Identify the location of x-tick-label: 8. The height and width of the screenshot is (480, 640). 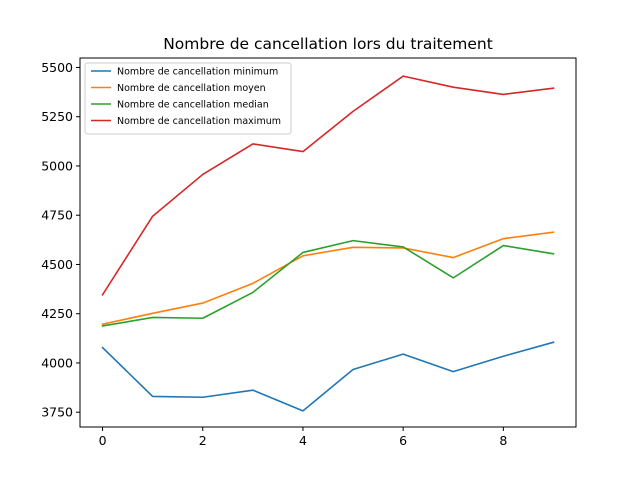
(503, 440).